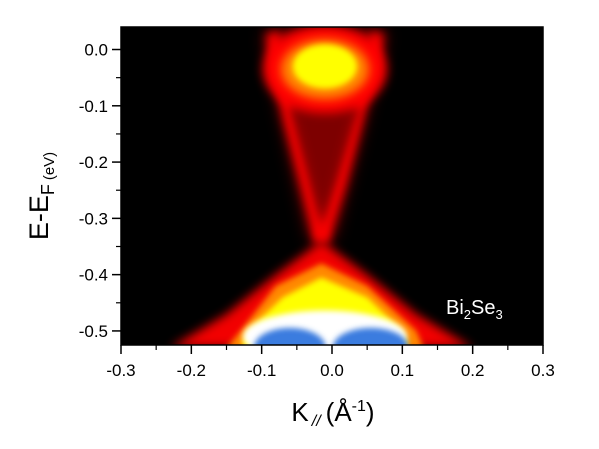 Image resolution: width=599 pixels, height=449 pixels. I want to click on y-axis-title-unit: (eV), so click(49, 166).